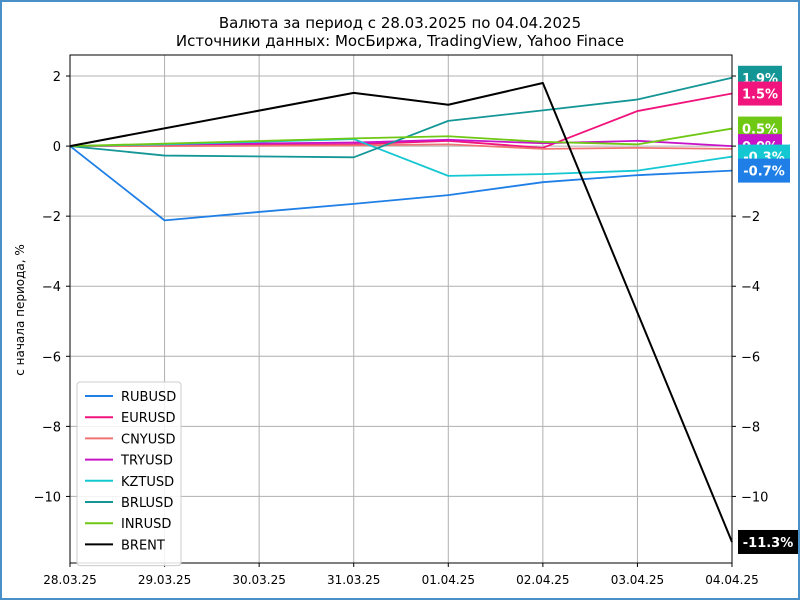  I want to click on y-tick-label-right: −4, so click(750, 287).